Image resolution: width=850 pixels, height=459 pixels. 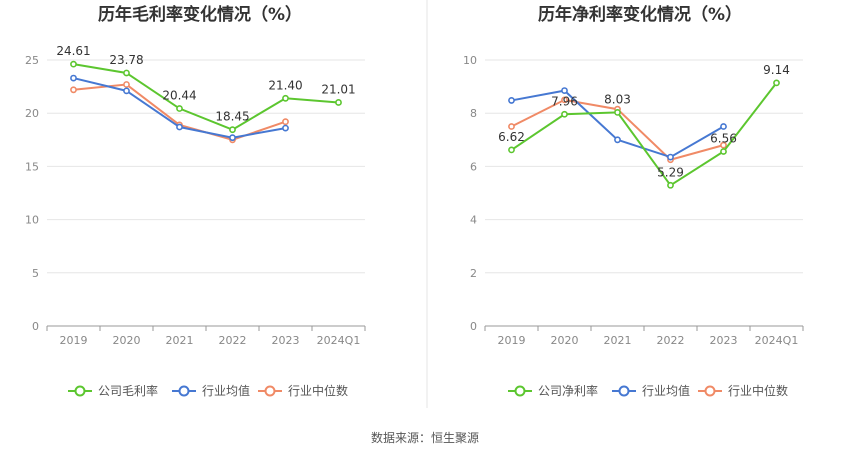 I want to click on legend-label: 公司毛利率, so click(x=128, y=390).